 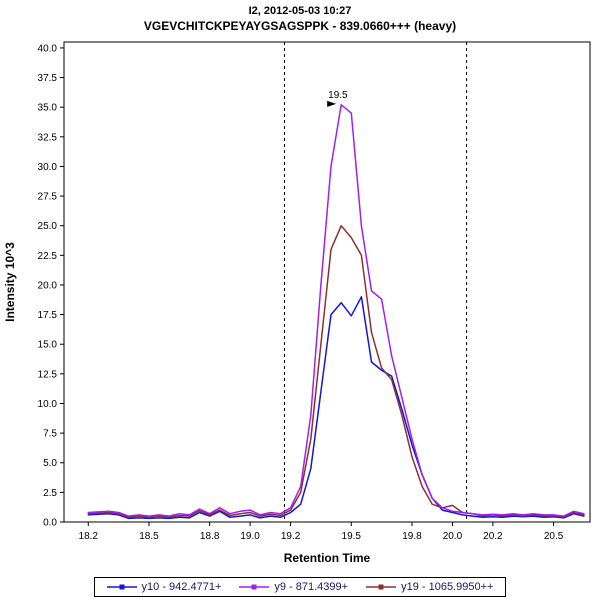 What do you see at coordinates (48, 107) in the screenshot?
I see `y-tick-label: 35.0` at bounding box center [48, 107].